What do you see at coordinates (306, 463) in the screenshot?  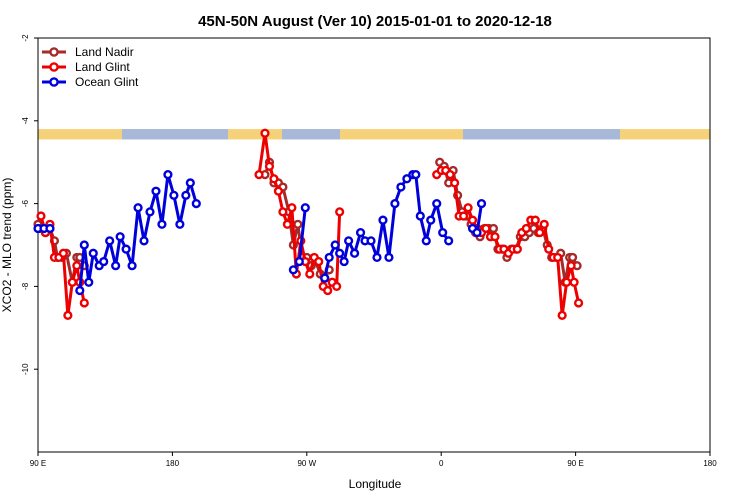 I see `x-tick-label: 90 W` at bounding box center [306, 463].